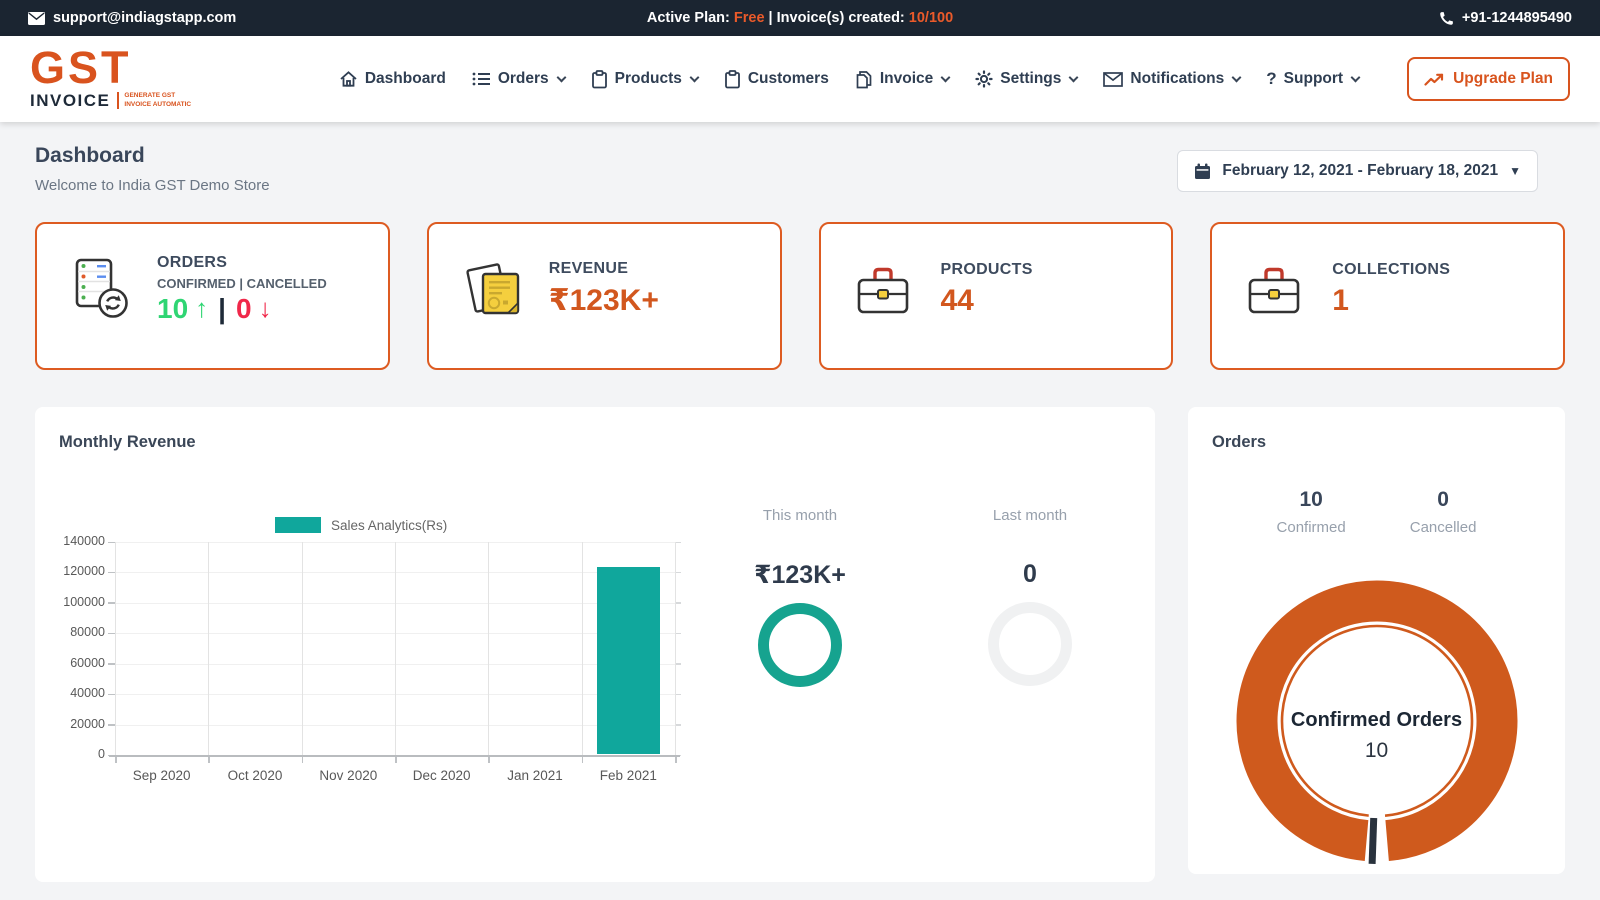 Image resolution: width=1600 pixels, height=900 pixels. I want to click on stat-title: ORDERS, so click(192, 262).